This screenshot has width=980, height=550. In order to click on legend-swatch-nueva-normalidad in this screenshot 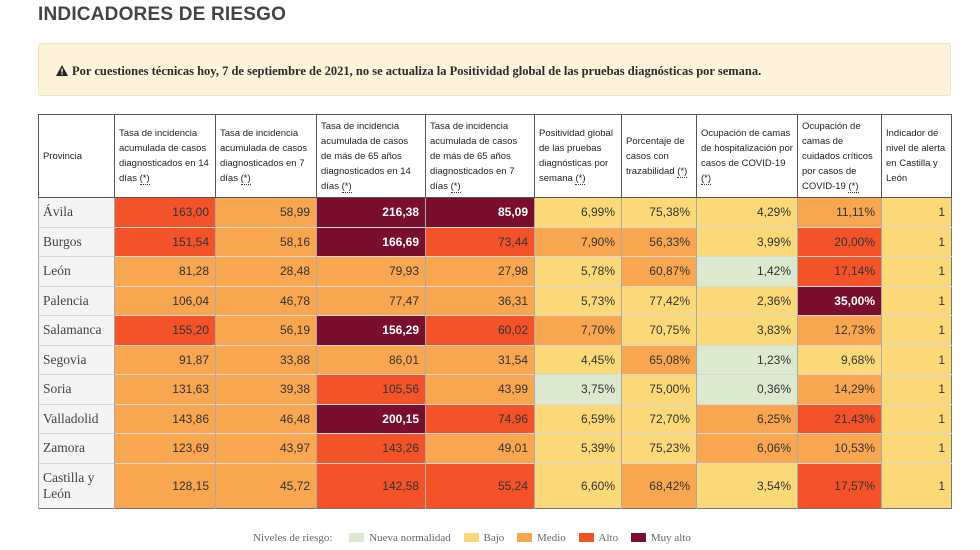, I will do `click(357, 537)`.